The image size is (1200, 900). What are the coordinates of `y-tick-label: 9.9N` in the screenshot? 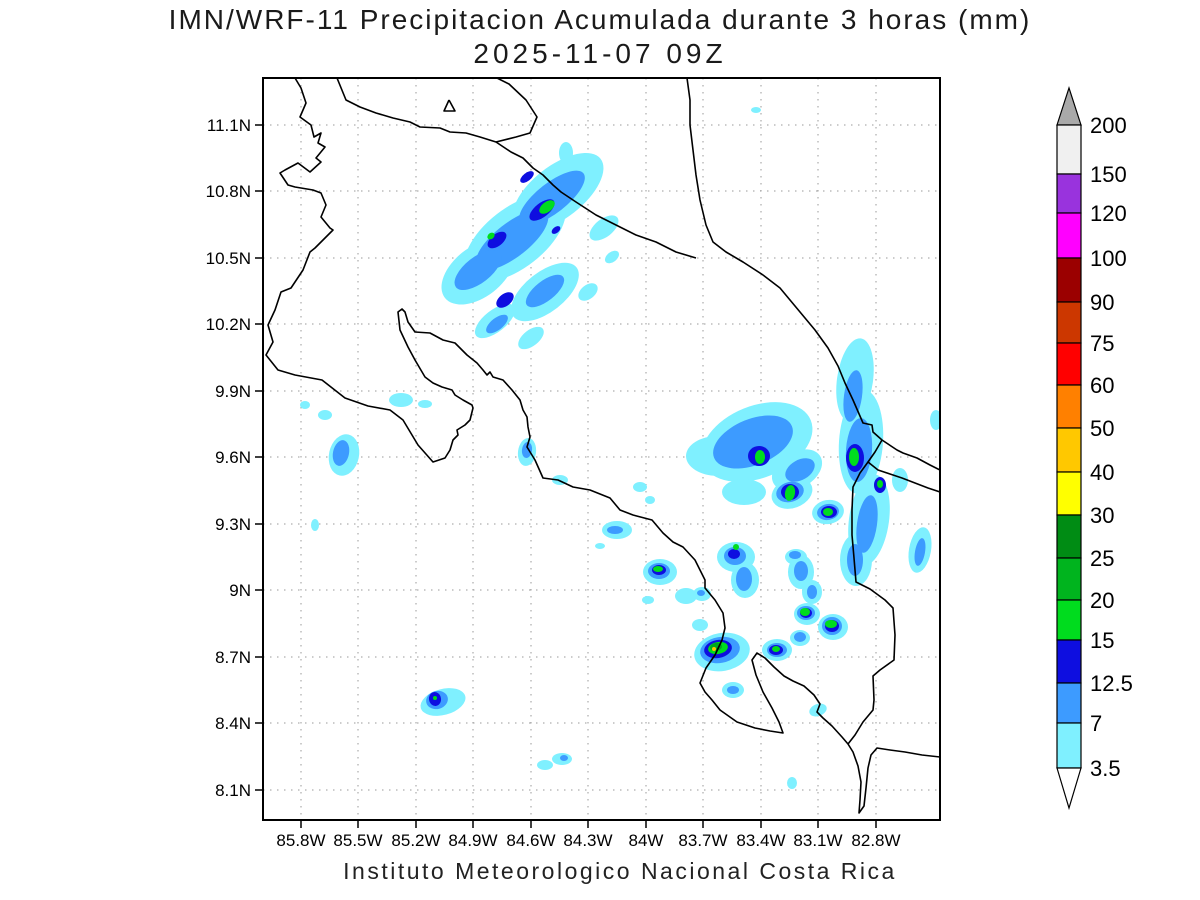 It's located at (233, 391).